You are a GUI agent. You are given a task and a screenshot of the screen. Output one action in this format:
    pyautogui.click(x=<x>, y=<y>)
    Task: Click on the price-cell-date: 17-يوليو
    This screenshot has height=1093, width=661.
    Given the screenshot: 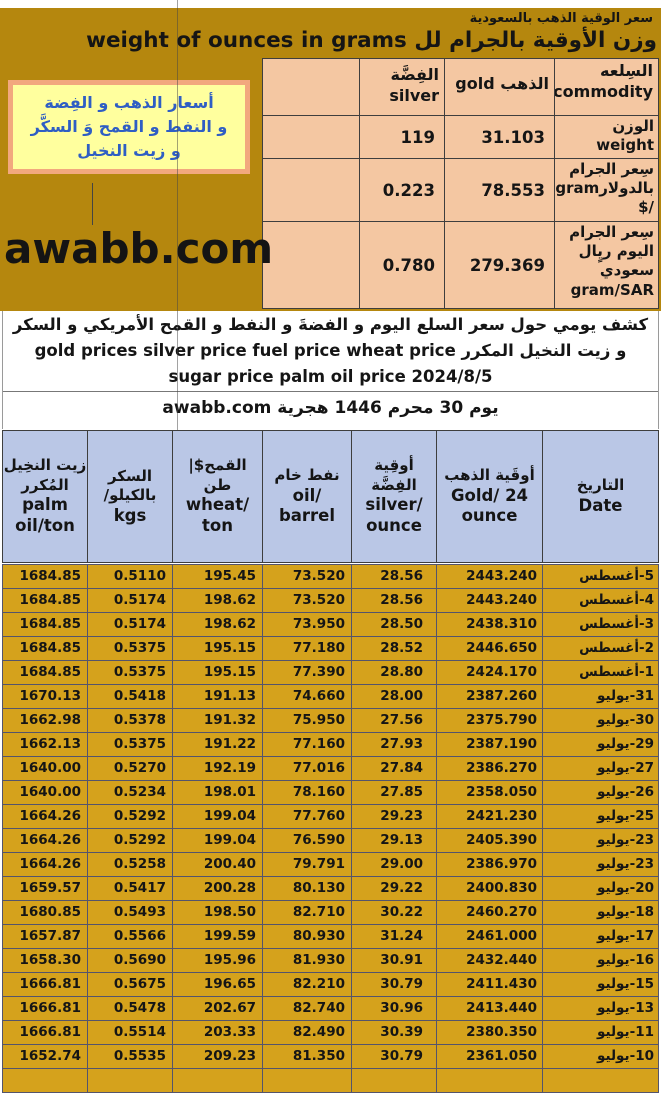 What is the action you would take?
    pyautogui.click(x=600, y=936)
    